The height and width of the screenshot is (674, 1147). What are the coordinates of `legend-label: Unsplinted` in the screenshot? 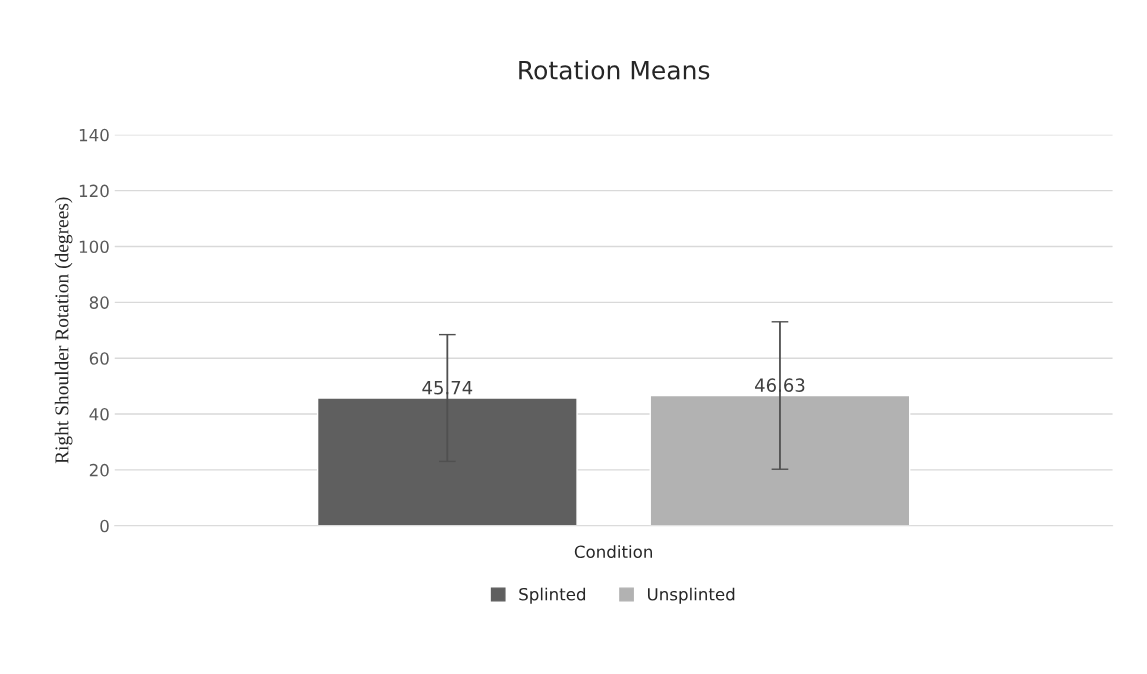 It's located at (691, 595).